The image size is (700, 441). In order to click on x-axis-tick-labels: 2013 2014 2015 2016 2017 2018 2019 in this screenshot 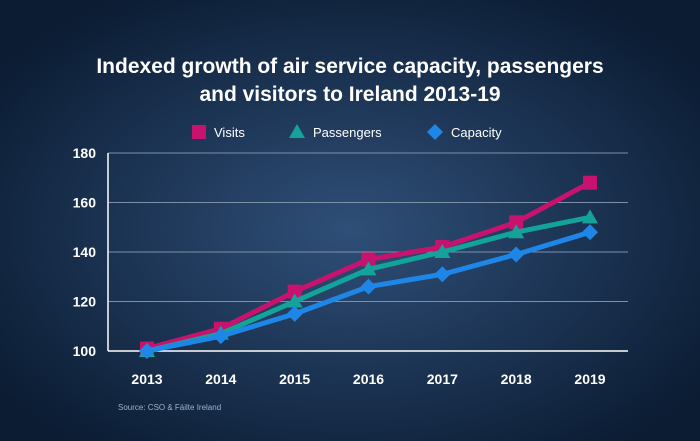, I will do `click(368, 379)`.